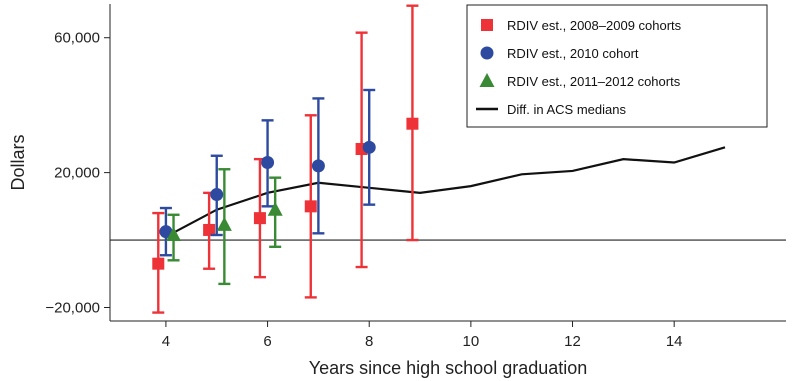 The width and height of the screenshot is (795, 381). Describe the element at coordinates (594, 81) in the screenshot. I see `legend-label: RDIV est., 2011–2012 cohorts` at that location.